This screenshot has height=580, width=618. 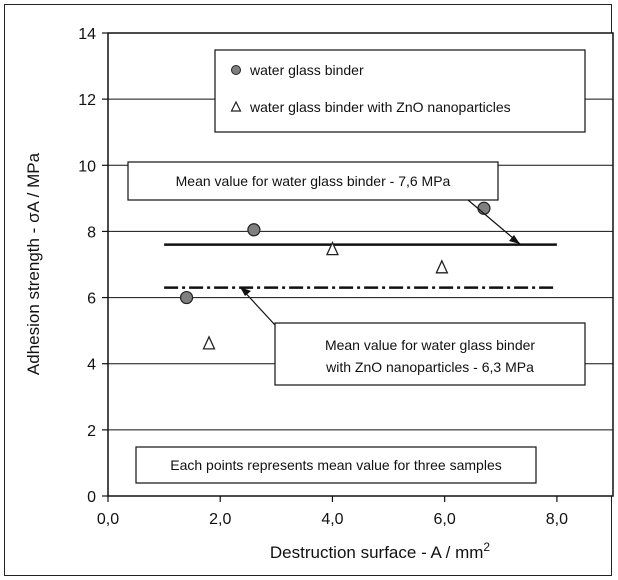 What do you see at coordinates (91, 365) in the screenshot?
I see `y-tick-label-2: 4` at bounding box center [91, 365].